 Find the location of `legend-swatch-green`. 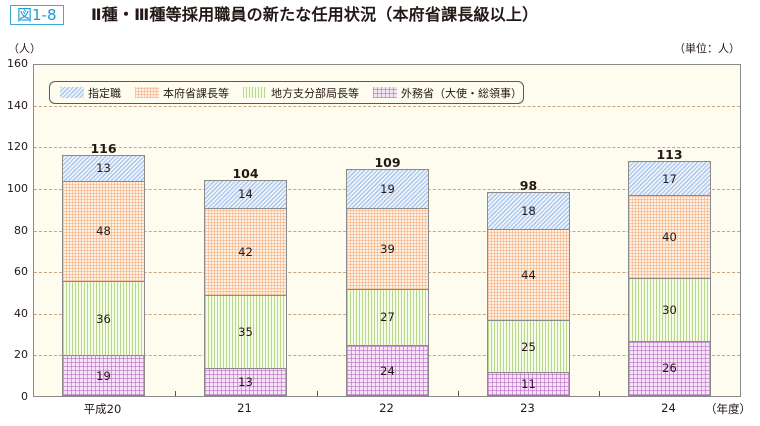

legend-swatch-green is located at coordinates (255, 92).